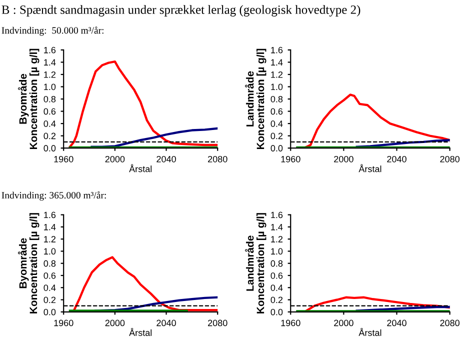 The width and height of the screenshot is (471, 342). Describe the element at coordinates (181, 10) in the screenshot. I see `chart-title: B : Spændt sandmagasin under sprækket lerlag (geologisk hovedtype 2)` at that location.